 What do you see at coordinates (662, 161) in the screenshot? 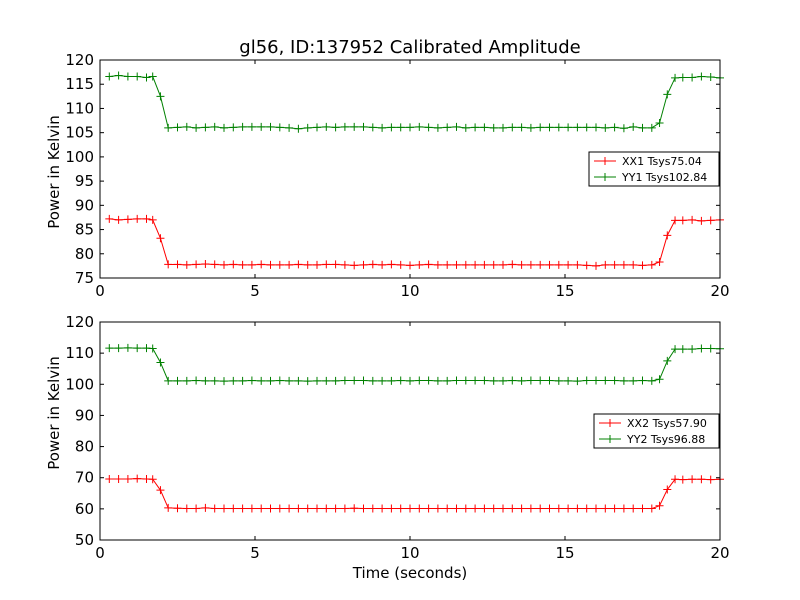
I see `legend-label: XX1 Tsys75.04` at bounding box center [662, 161].